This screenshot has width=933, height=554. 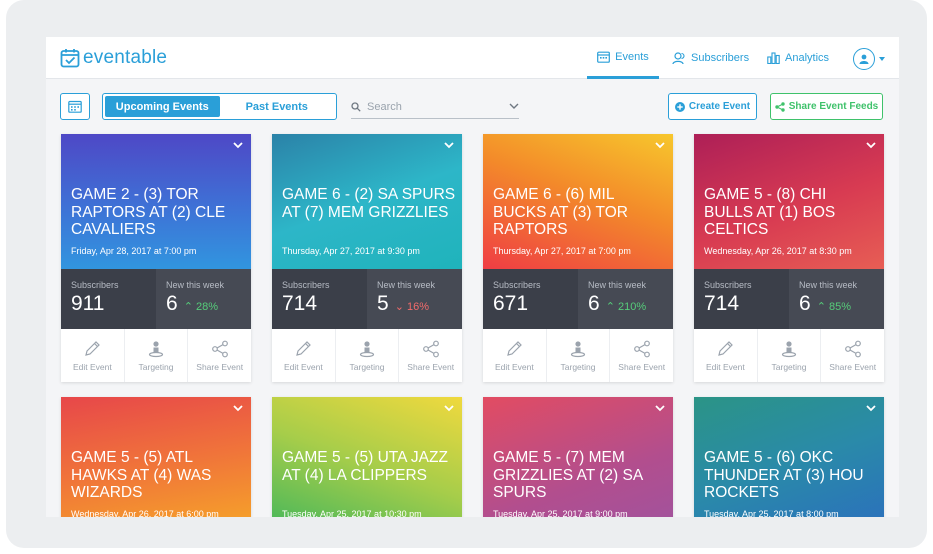 I want to click on arrow-down-icon: ⌄, so click(x=400, y=307).